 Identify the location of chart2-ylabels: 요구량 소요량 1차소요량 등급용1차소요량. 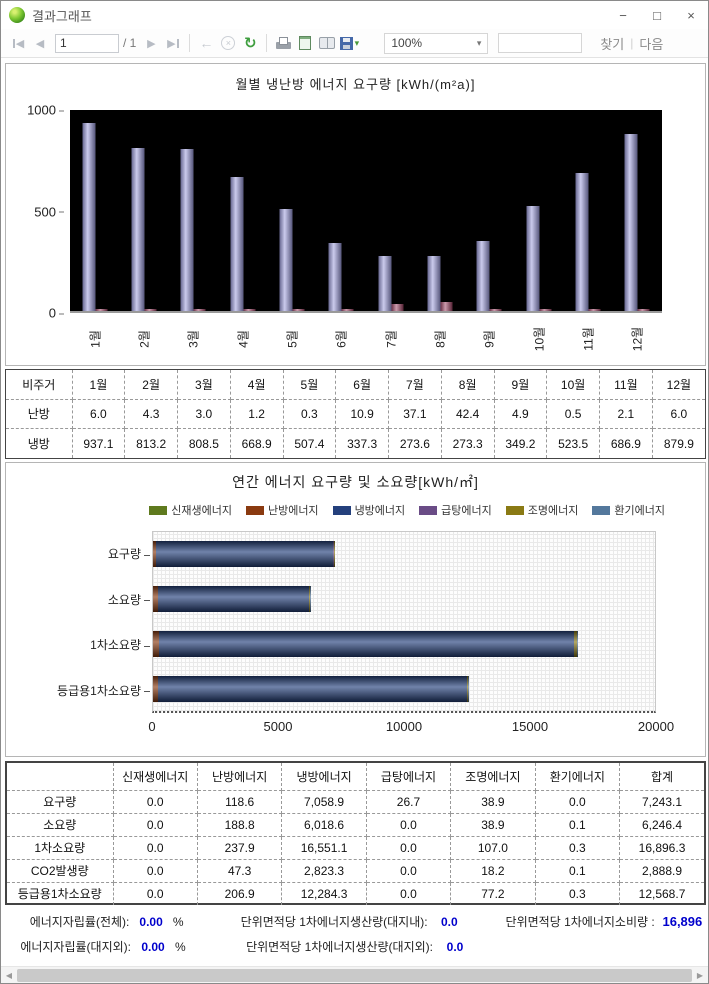
(81, 622).